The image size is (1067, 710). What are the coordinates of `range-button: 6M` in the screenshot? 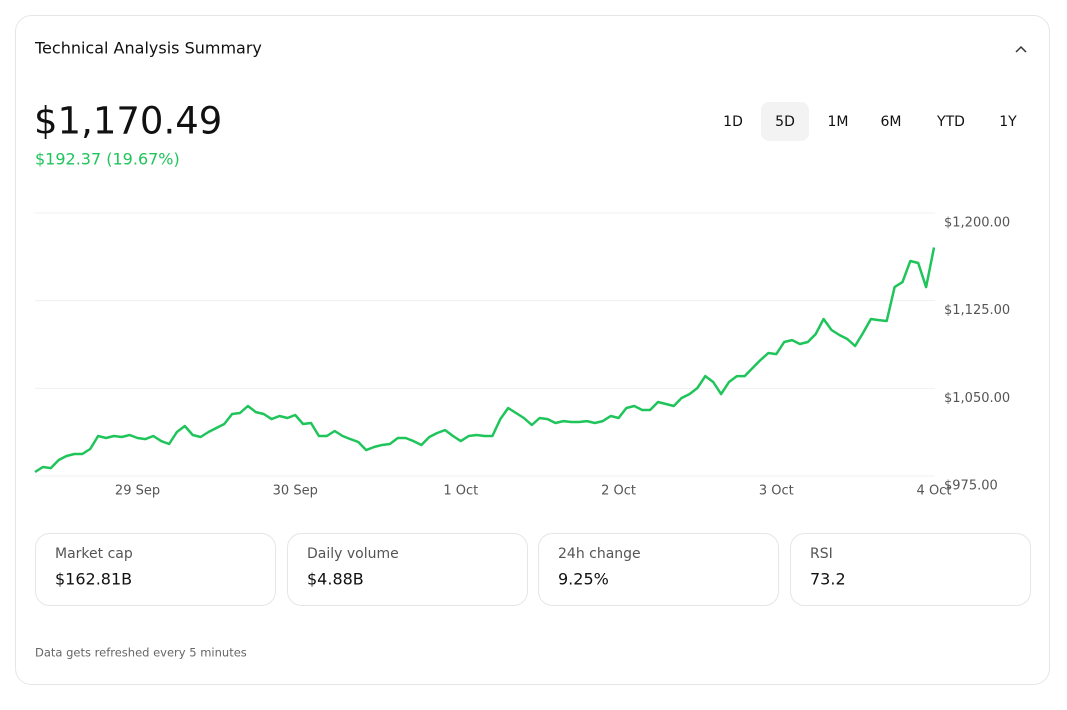 It's located at (891, 122).